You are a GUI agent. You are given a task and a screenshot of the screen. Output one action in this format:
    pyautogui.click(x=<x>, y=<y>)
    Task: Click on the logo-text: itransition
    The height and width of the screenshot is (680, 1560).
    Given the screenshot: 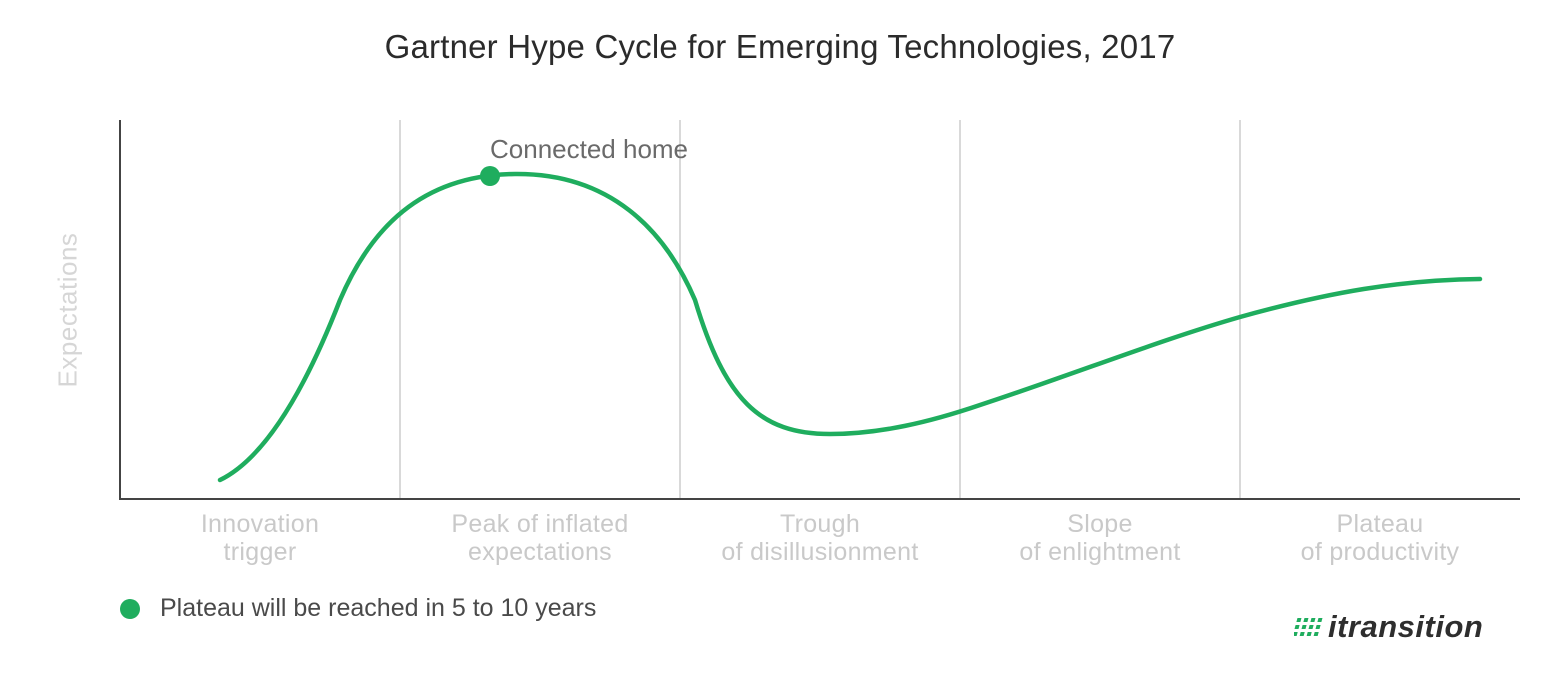 What is the action you would take?
    pyautogui.click(x=1406, y=626)
    